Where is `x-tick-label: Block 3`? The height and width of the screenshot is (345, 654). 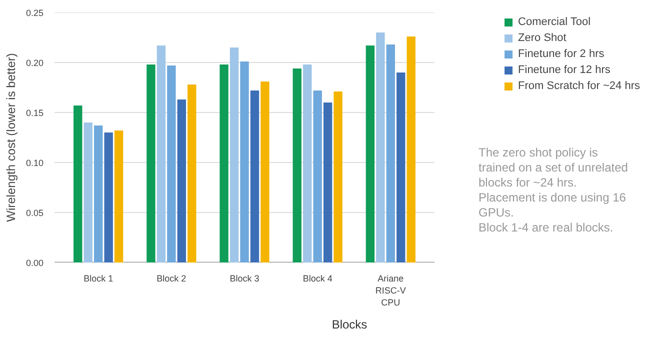
x-tick-label: Block 3 is located at coordinates (245, 279).